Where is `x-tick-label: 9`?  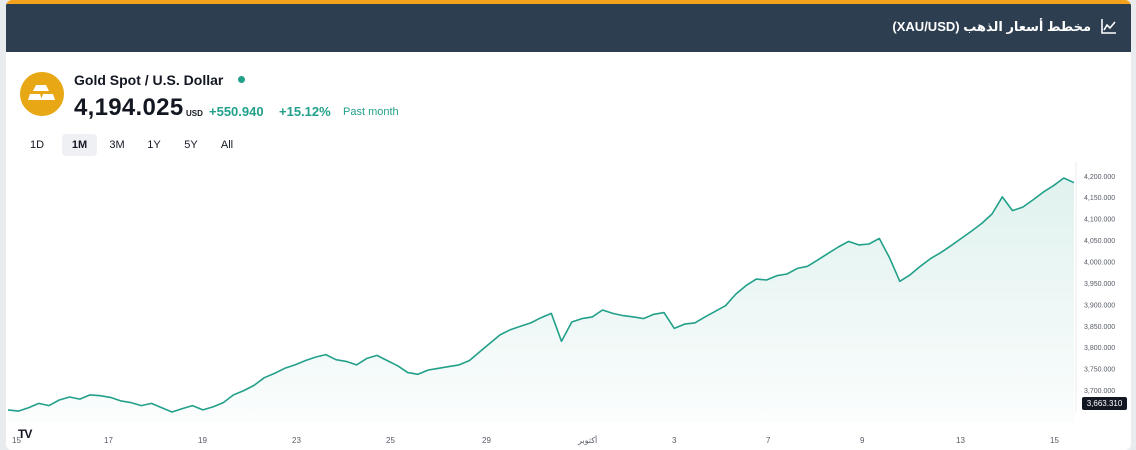
x-tick-label: 9 is located at coordinates (862, 440).